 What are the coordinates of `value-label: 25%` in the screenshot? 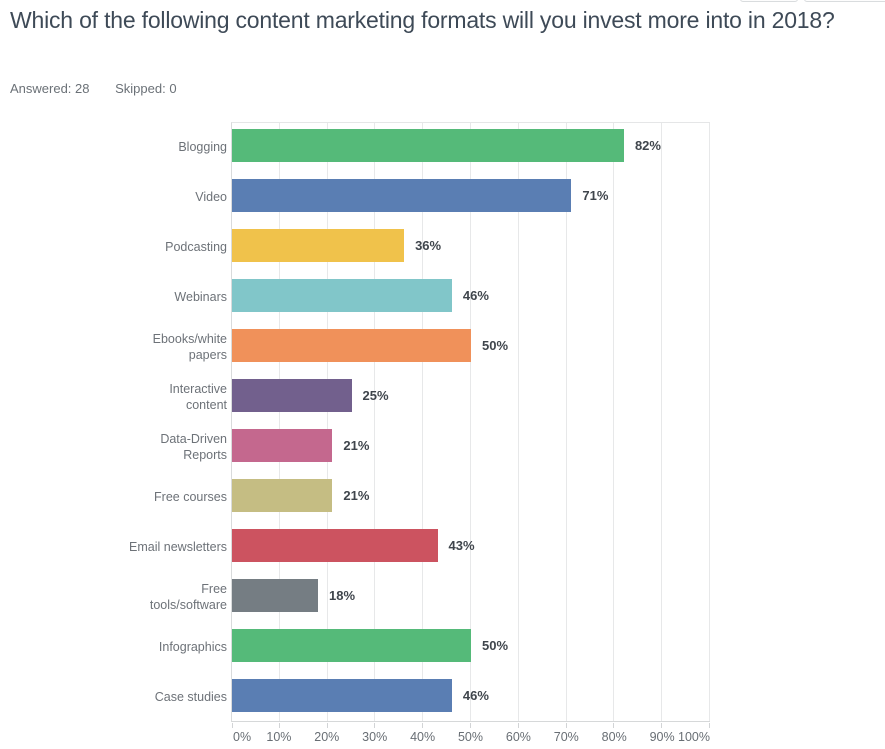 It's located at (375, 395).